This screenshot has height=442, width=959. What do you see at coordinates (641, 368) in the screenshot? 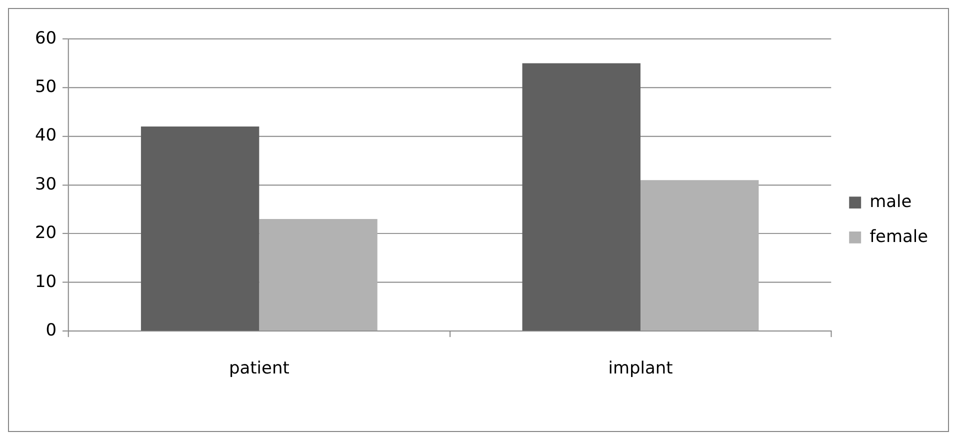
I see `x-tick-label: implant` at bounding box center [641, 368].